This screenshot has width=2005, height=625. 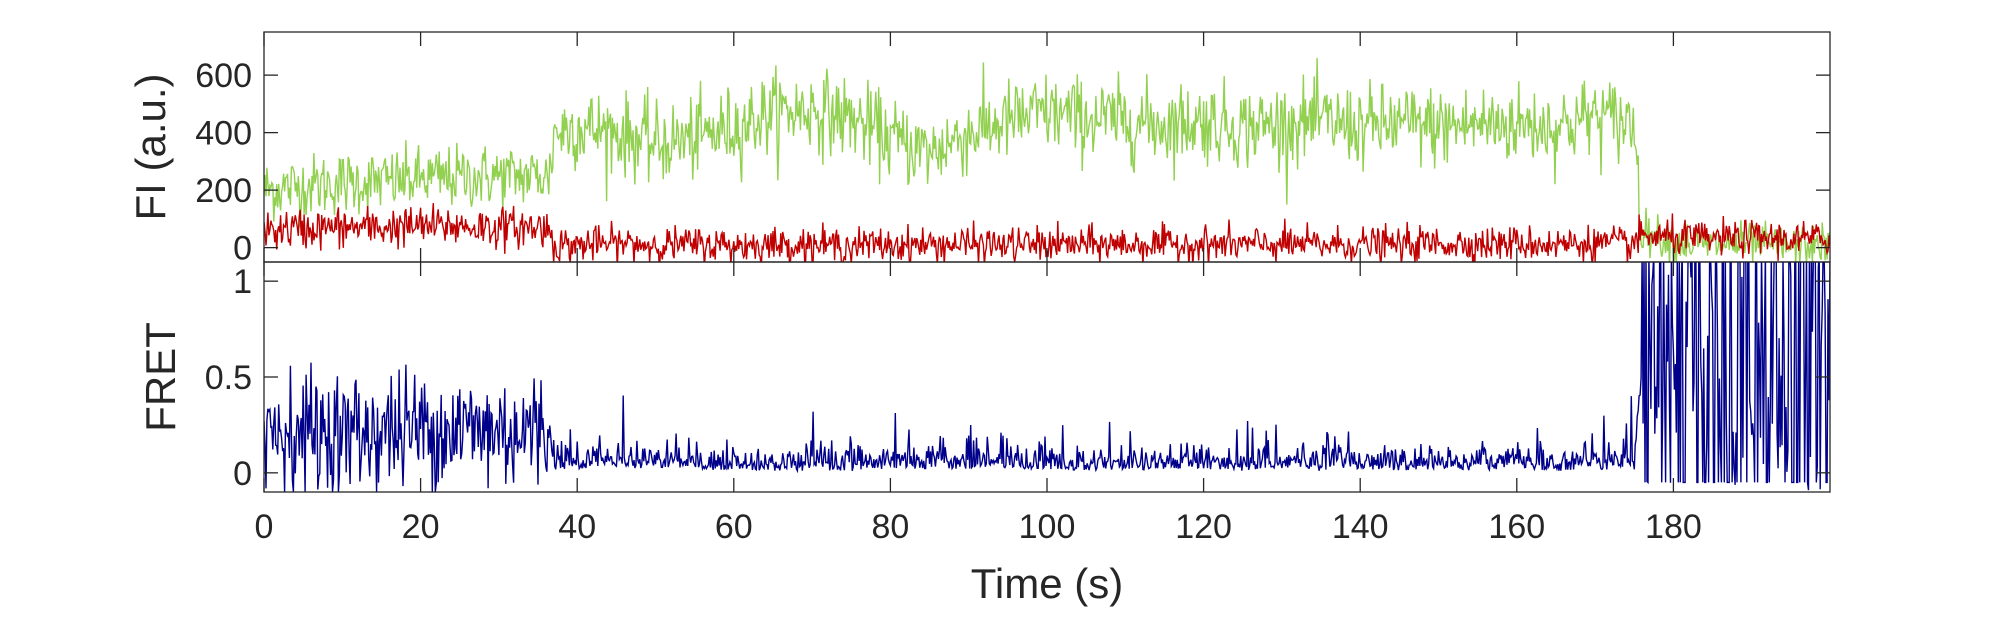 I want to click on fret-y-tick-label: 0, so click(x=242, y=474).